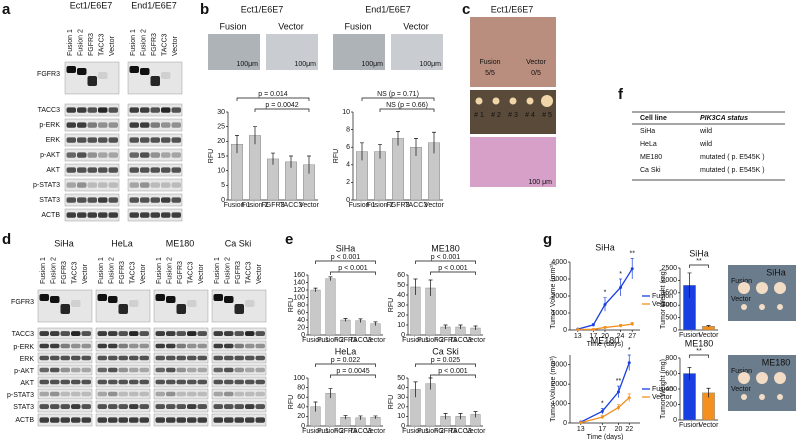 Image resolution: width=799 pixels, height=440 pixels. Describe the element at coordinates (581, 429) in the screenshot. I see `x-tick-label: 13` at that location.